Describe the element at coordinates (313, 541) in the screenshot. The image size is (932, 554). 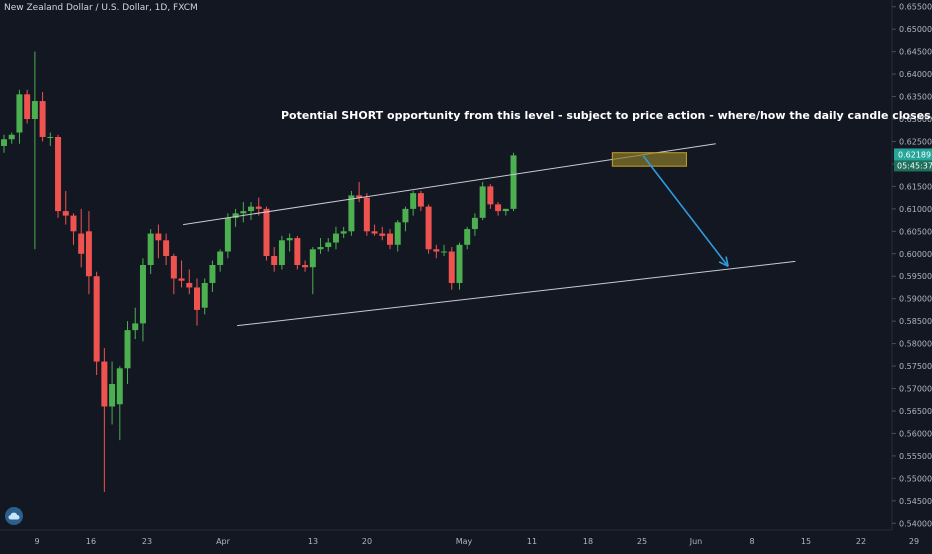
I see `time-tick-label: 13` at that location.